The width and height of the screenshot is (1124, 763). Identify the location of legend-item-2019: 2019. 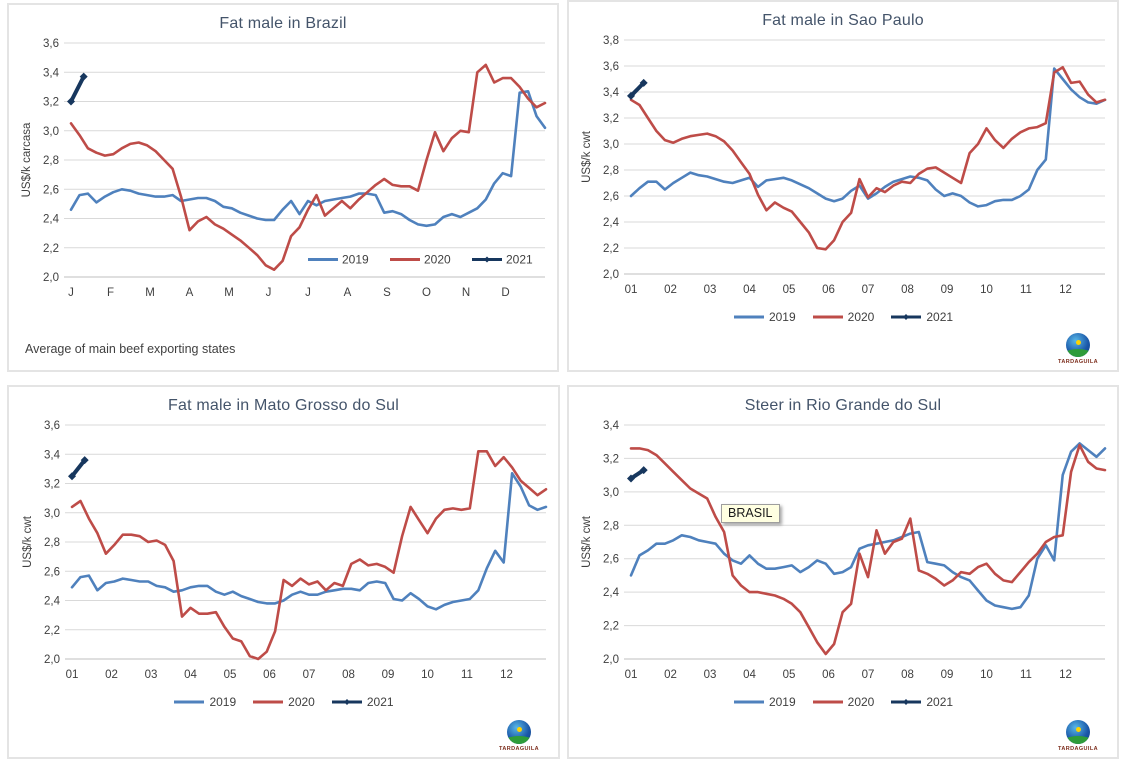
(764, 317).